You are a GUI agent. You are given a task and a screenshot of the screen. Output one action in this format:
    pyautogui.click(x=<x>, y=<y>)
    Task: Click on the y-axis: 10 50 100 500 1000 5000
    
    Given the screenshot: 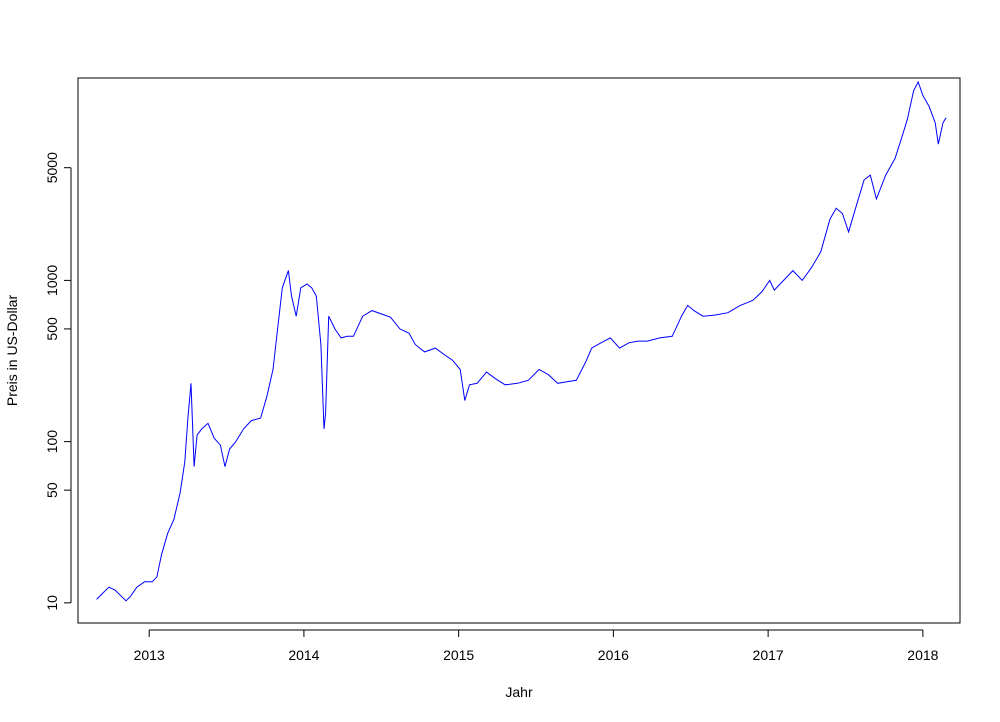 What is the action you would take?
    pyautogui.click(x=58, y=381)
    